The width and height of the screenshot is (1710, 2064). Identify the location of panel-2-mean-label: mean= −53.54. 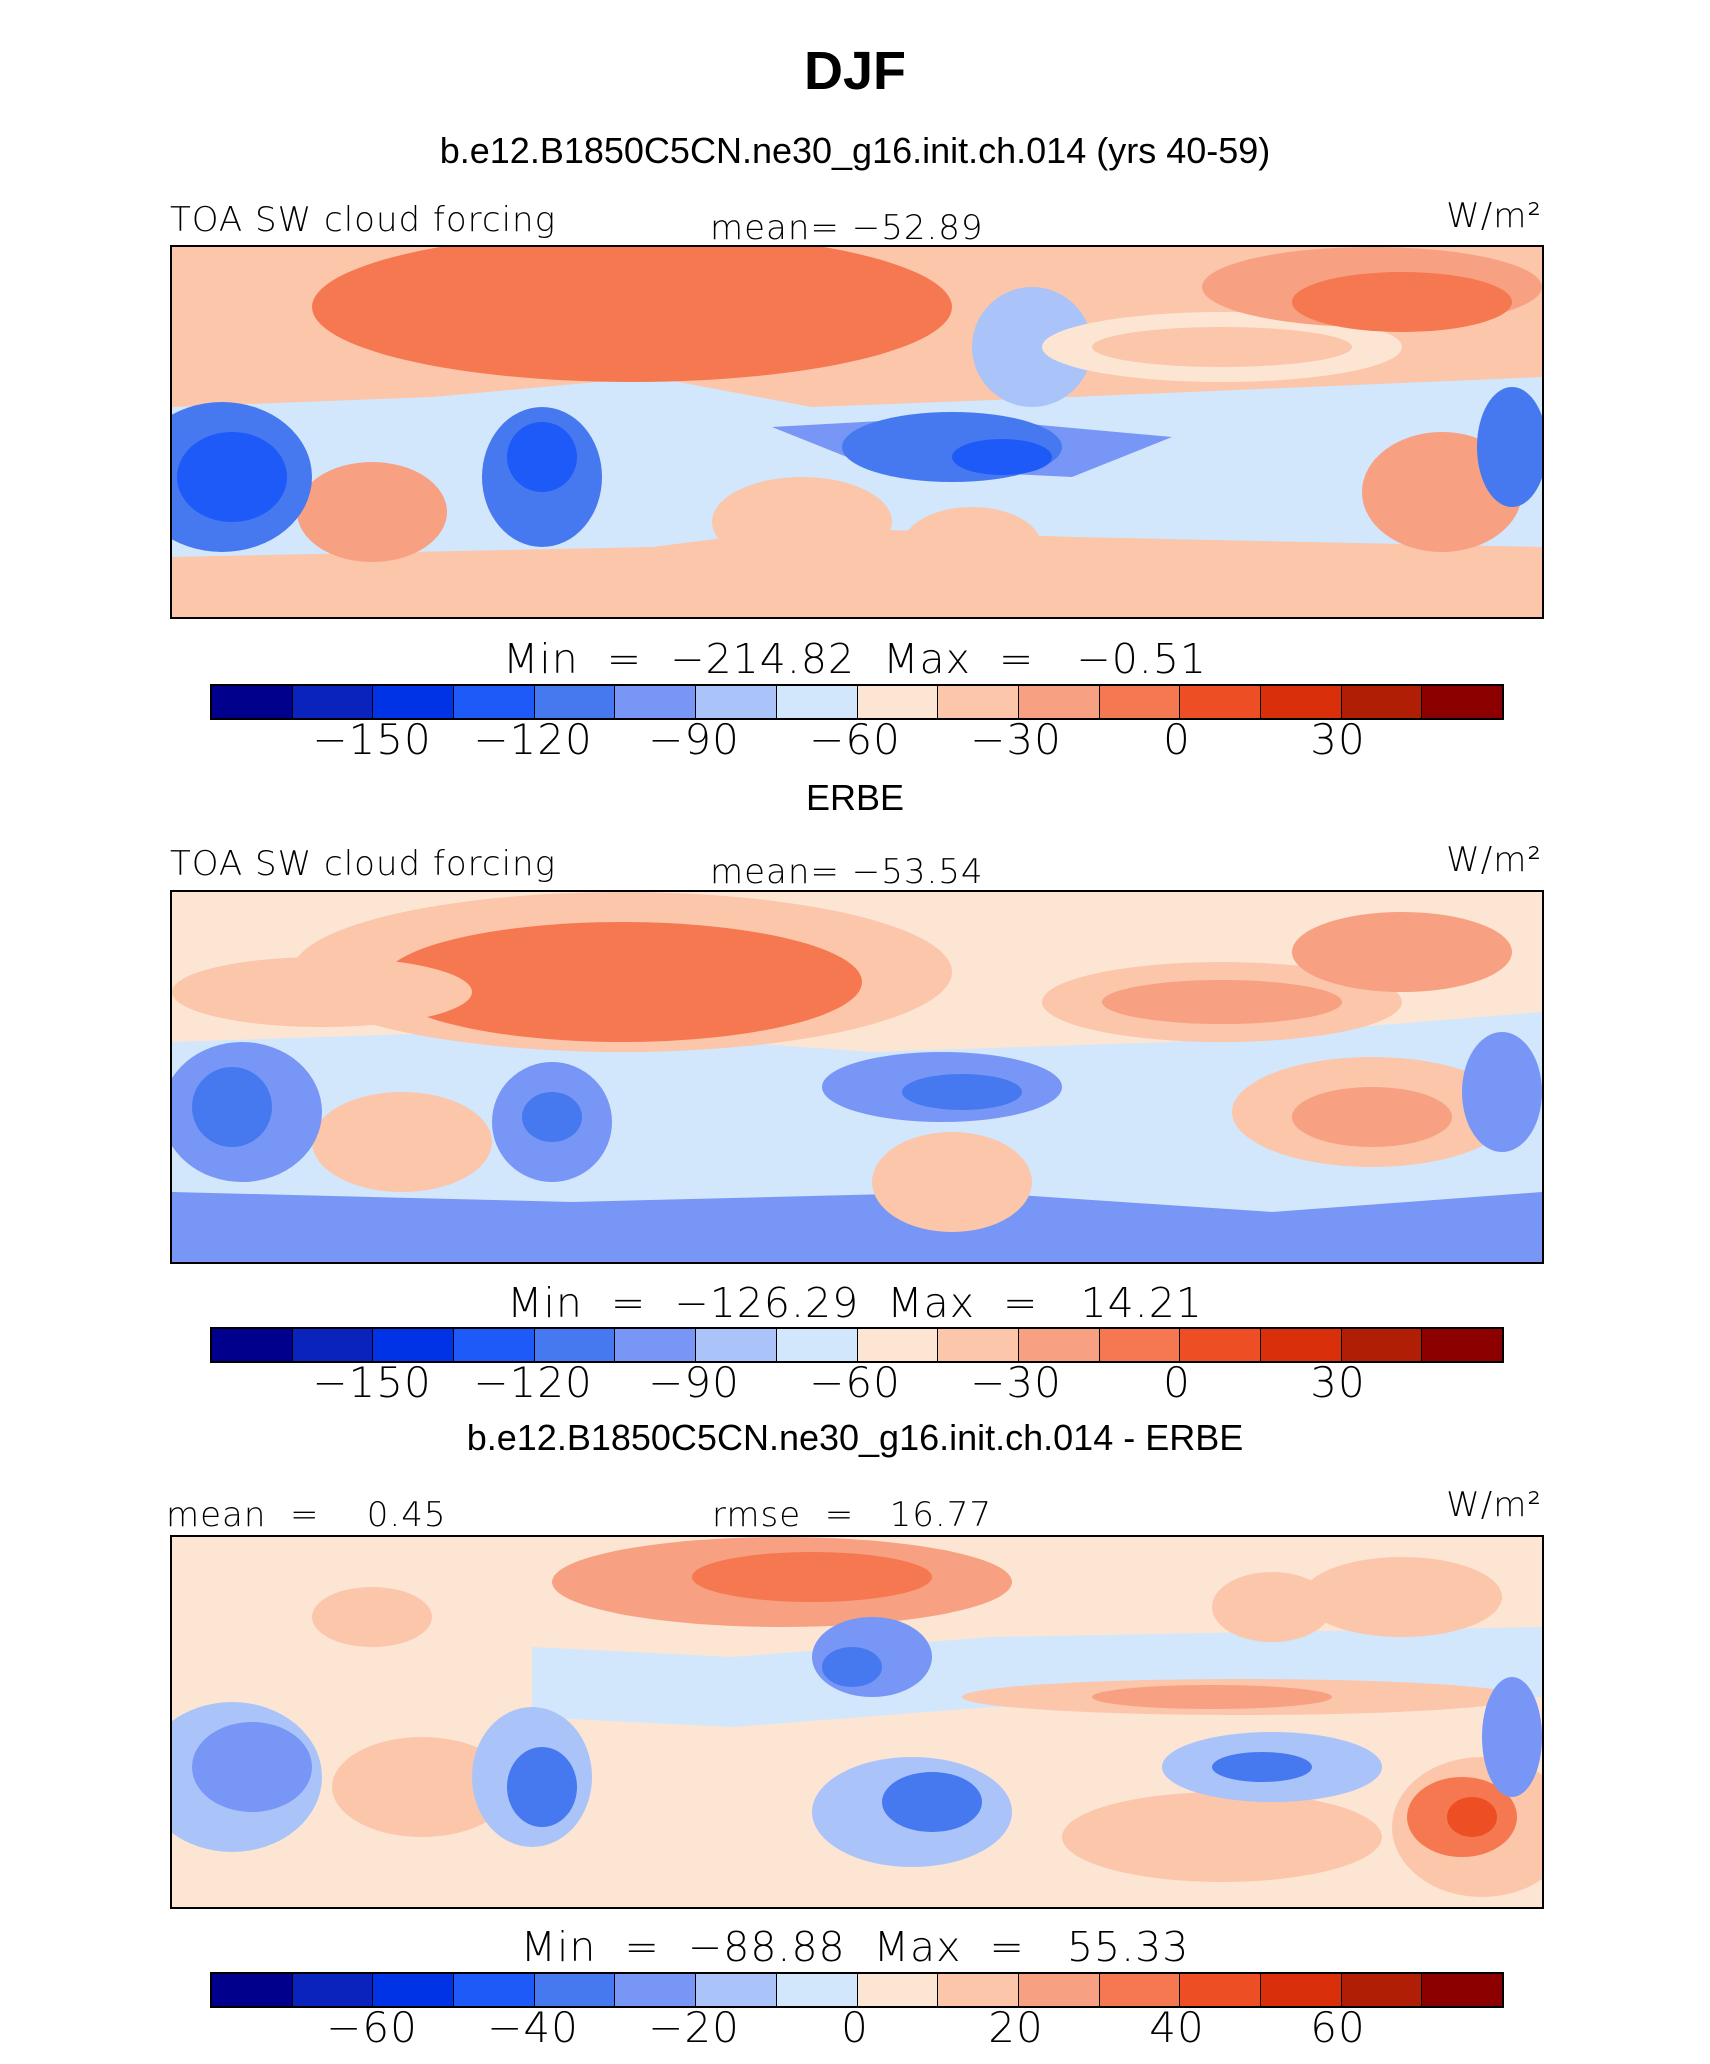
(847, 872).